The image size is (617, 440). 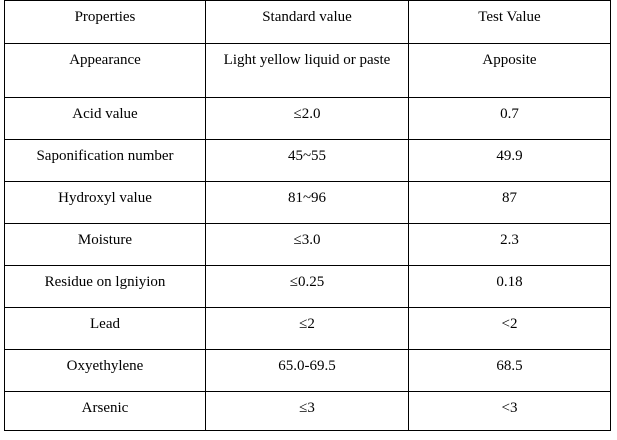 What do you see at coordinates (105, 160) in the screenshot?
I see `cell-property: Saponification number` at bounding box center [105, 160].